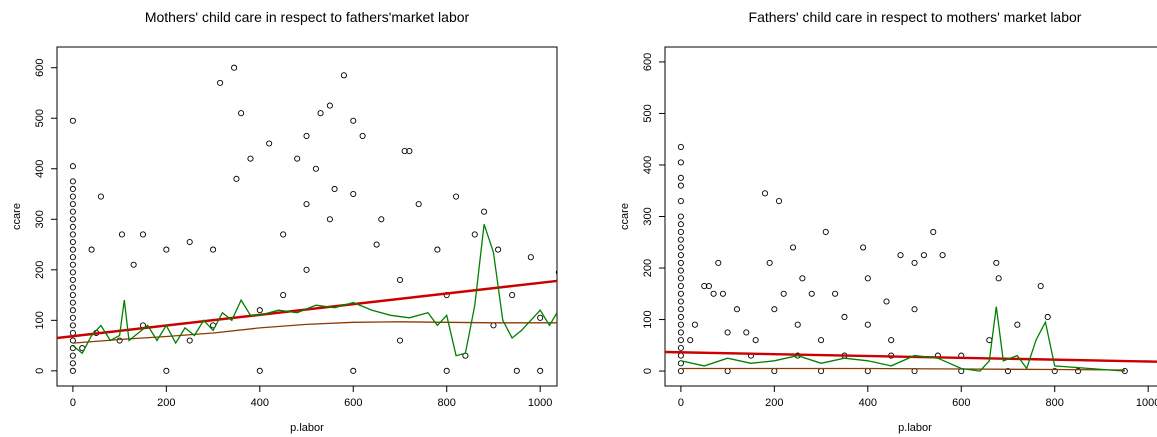 Image resolution: width=1157 pixels, height=437 pixels. I want to click on y-tick-label: 600, so click(40, 68).